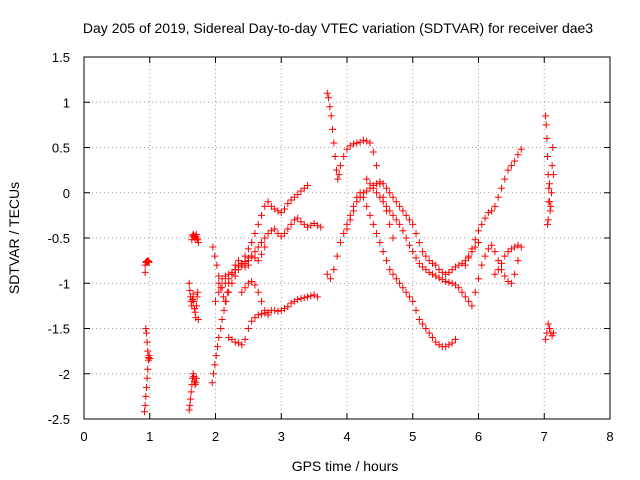 The height and width of the screenshot is (480, 640). What do you see at coordinates (255, 298) in the screenshot?
I see `series-sat-k` at bounding box center [255, 298].